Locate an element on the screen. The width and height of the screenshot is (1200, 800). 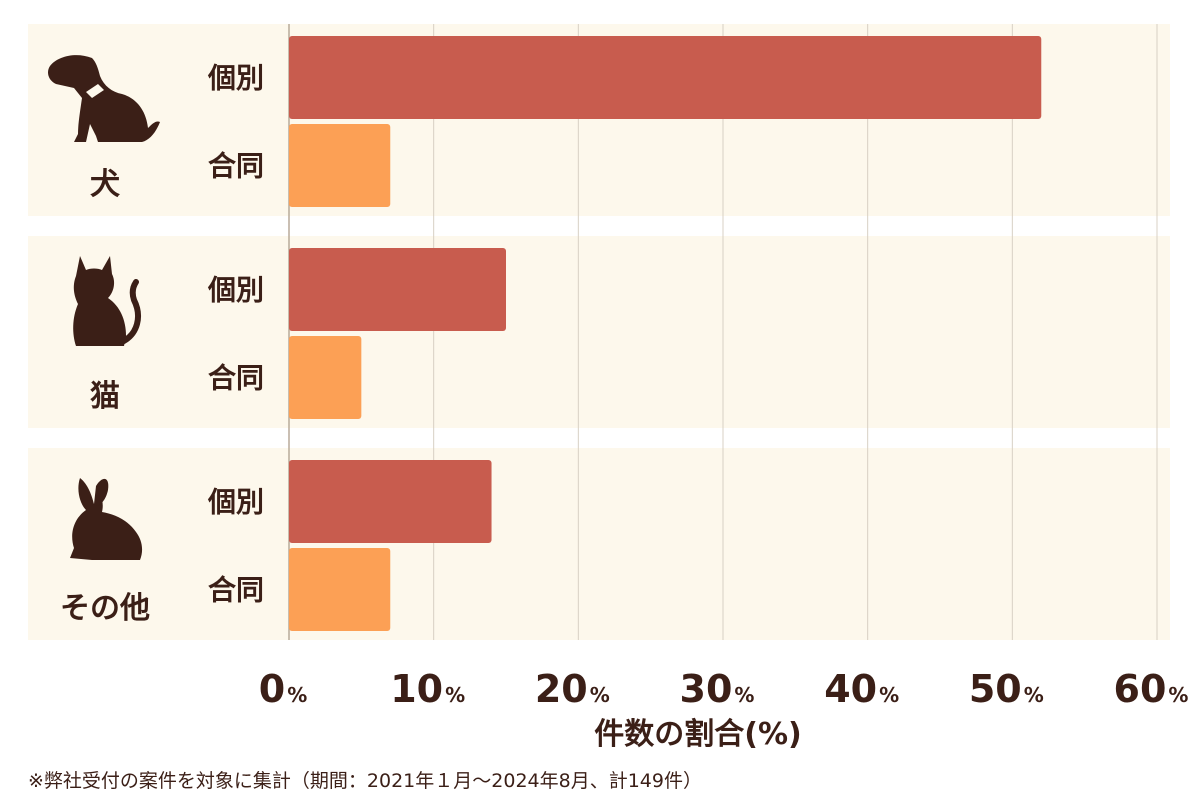
rabbit-icon is located at coordinates (106, 519).